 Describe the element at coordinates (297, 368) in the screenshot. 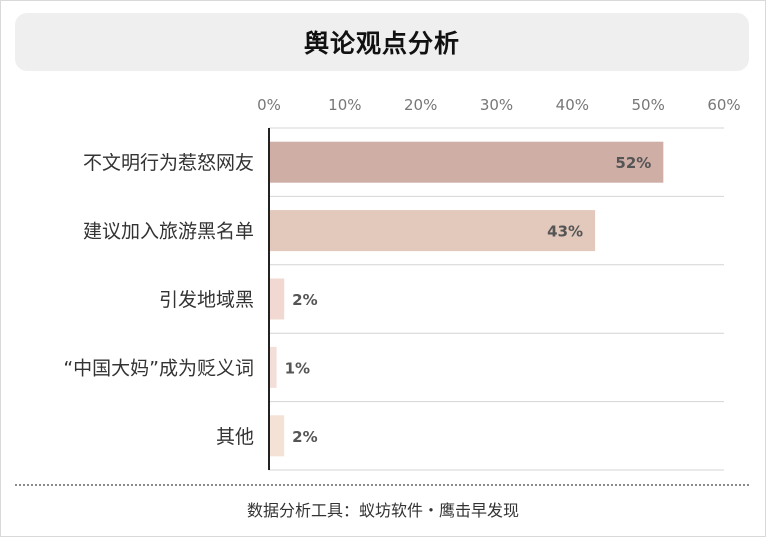

I see `bar-value-label: 1%` at that location.